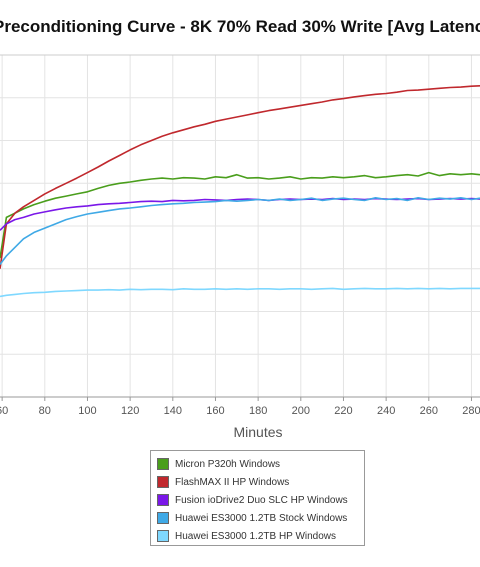 The height and width of the screenshot is (567, 480). What do you see at coordinates (258, 432) in the screenshot?
I see `x-axis-title: Minutes` at bounding box center [258, 432].